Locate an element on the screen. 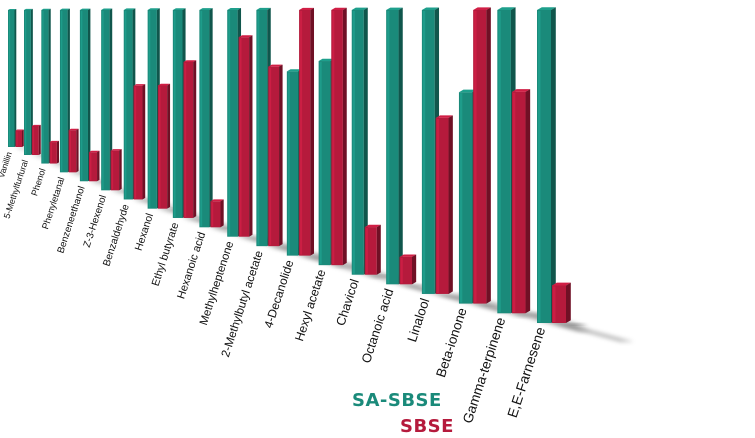  category-label: Z-3-Hexenol is located at coordinates (95, 221).